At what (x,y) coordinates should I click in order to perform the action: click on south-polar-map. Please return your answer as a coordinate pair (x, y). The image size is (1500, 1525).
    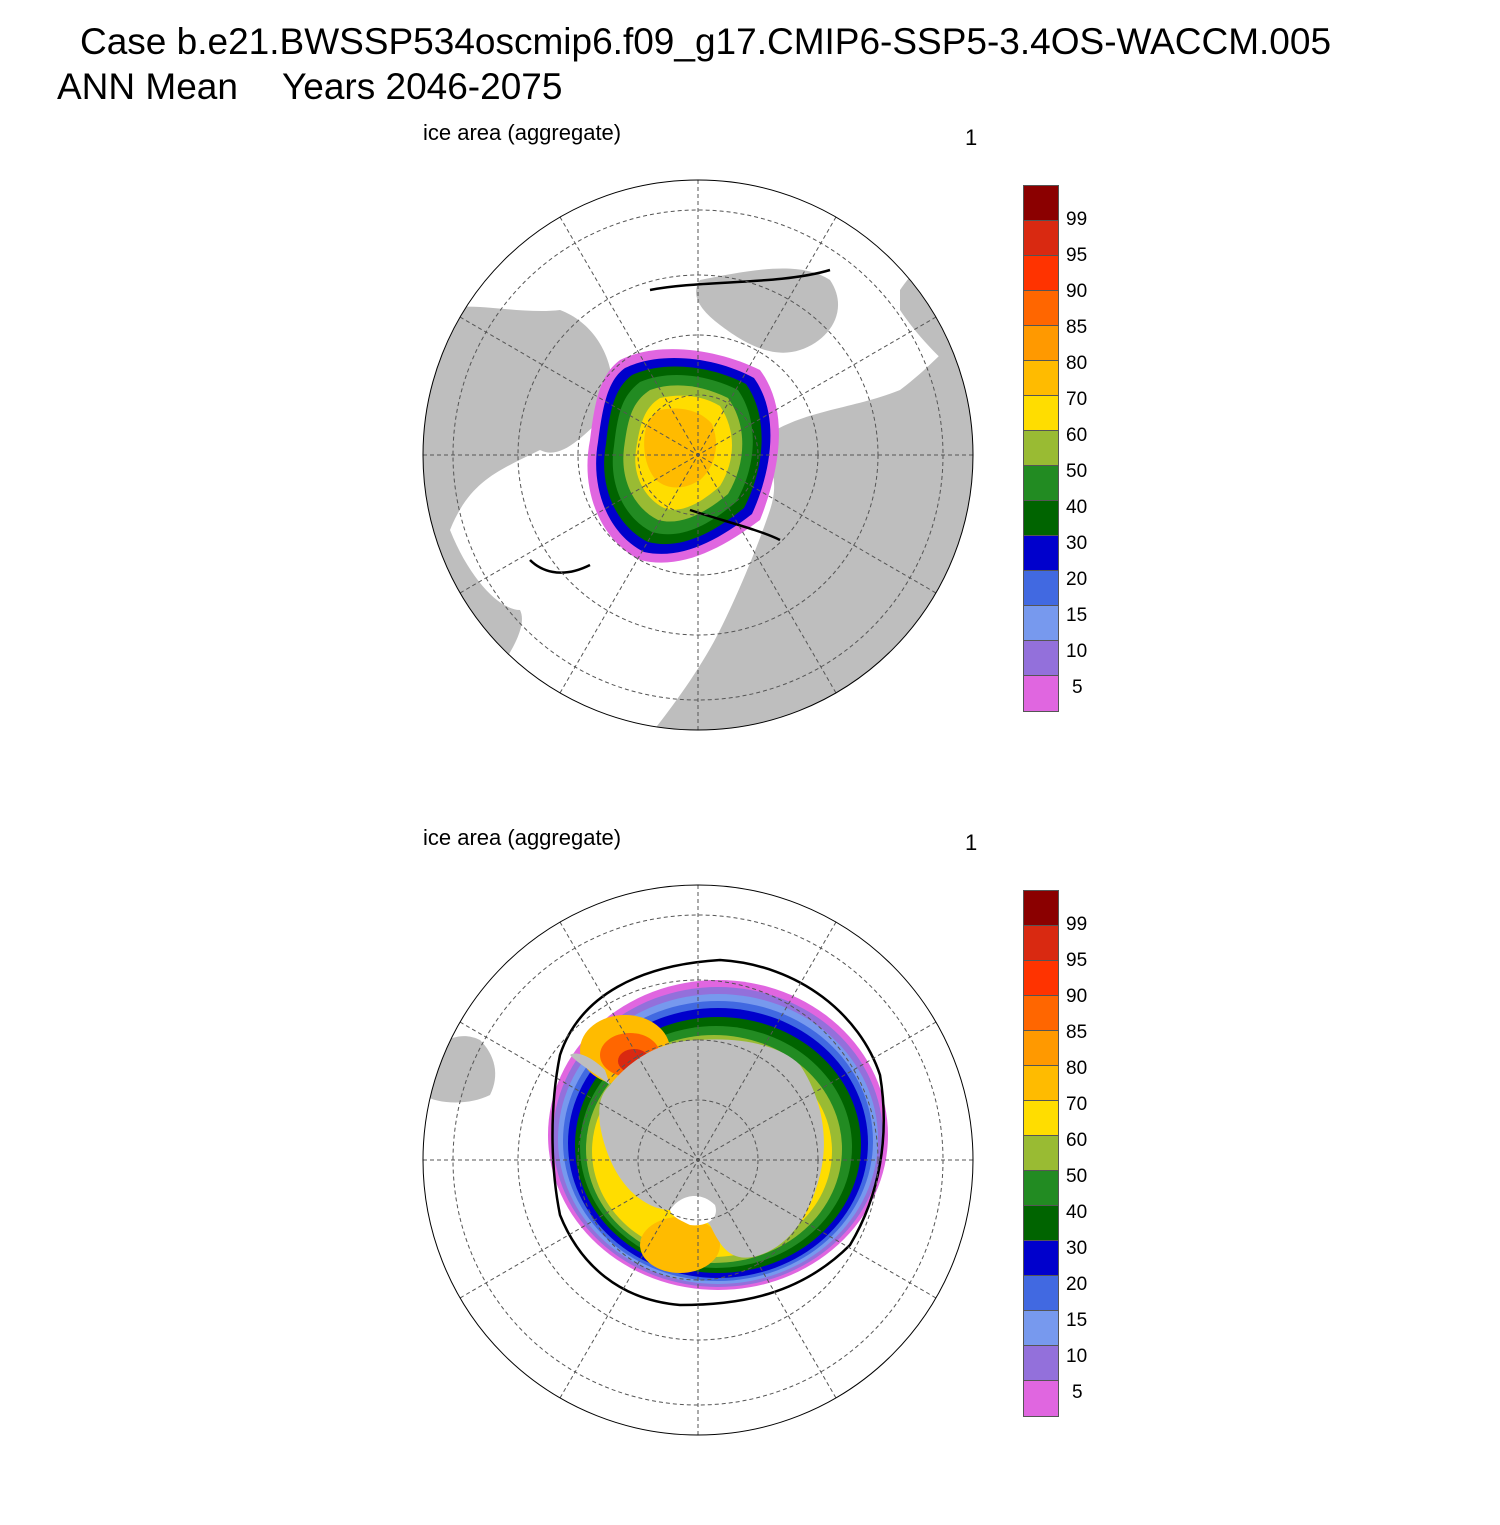
    Looking at the image, I should click on (698, 1160).